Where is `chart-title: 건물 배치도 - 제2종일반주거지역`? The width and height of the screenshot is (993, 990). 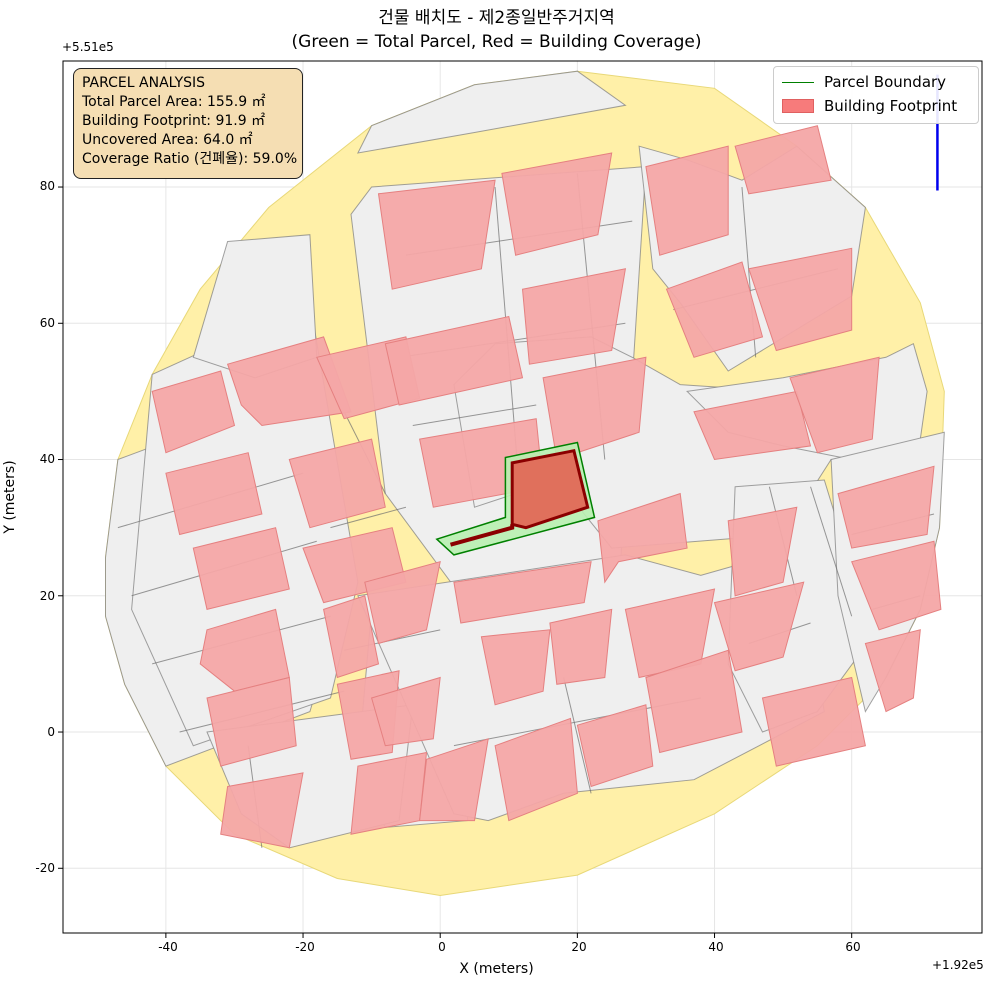
chart-title: 건물 배치도 - 제2종일반주거지역 is located at coordinates (496, 18).